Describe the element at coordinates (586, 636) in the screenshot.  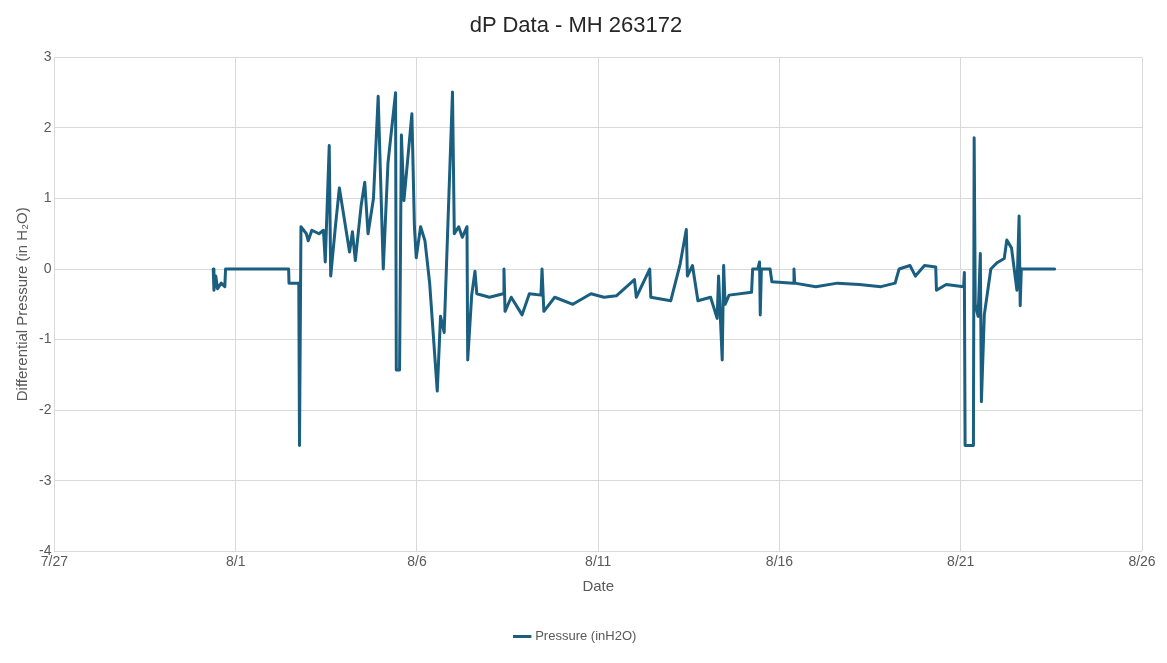
I see `legend-label: Pressure (inH2O)` at that location.